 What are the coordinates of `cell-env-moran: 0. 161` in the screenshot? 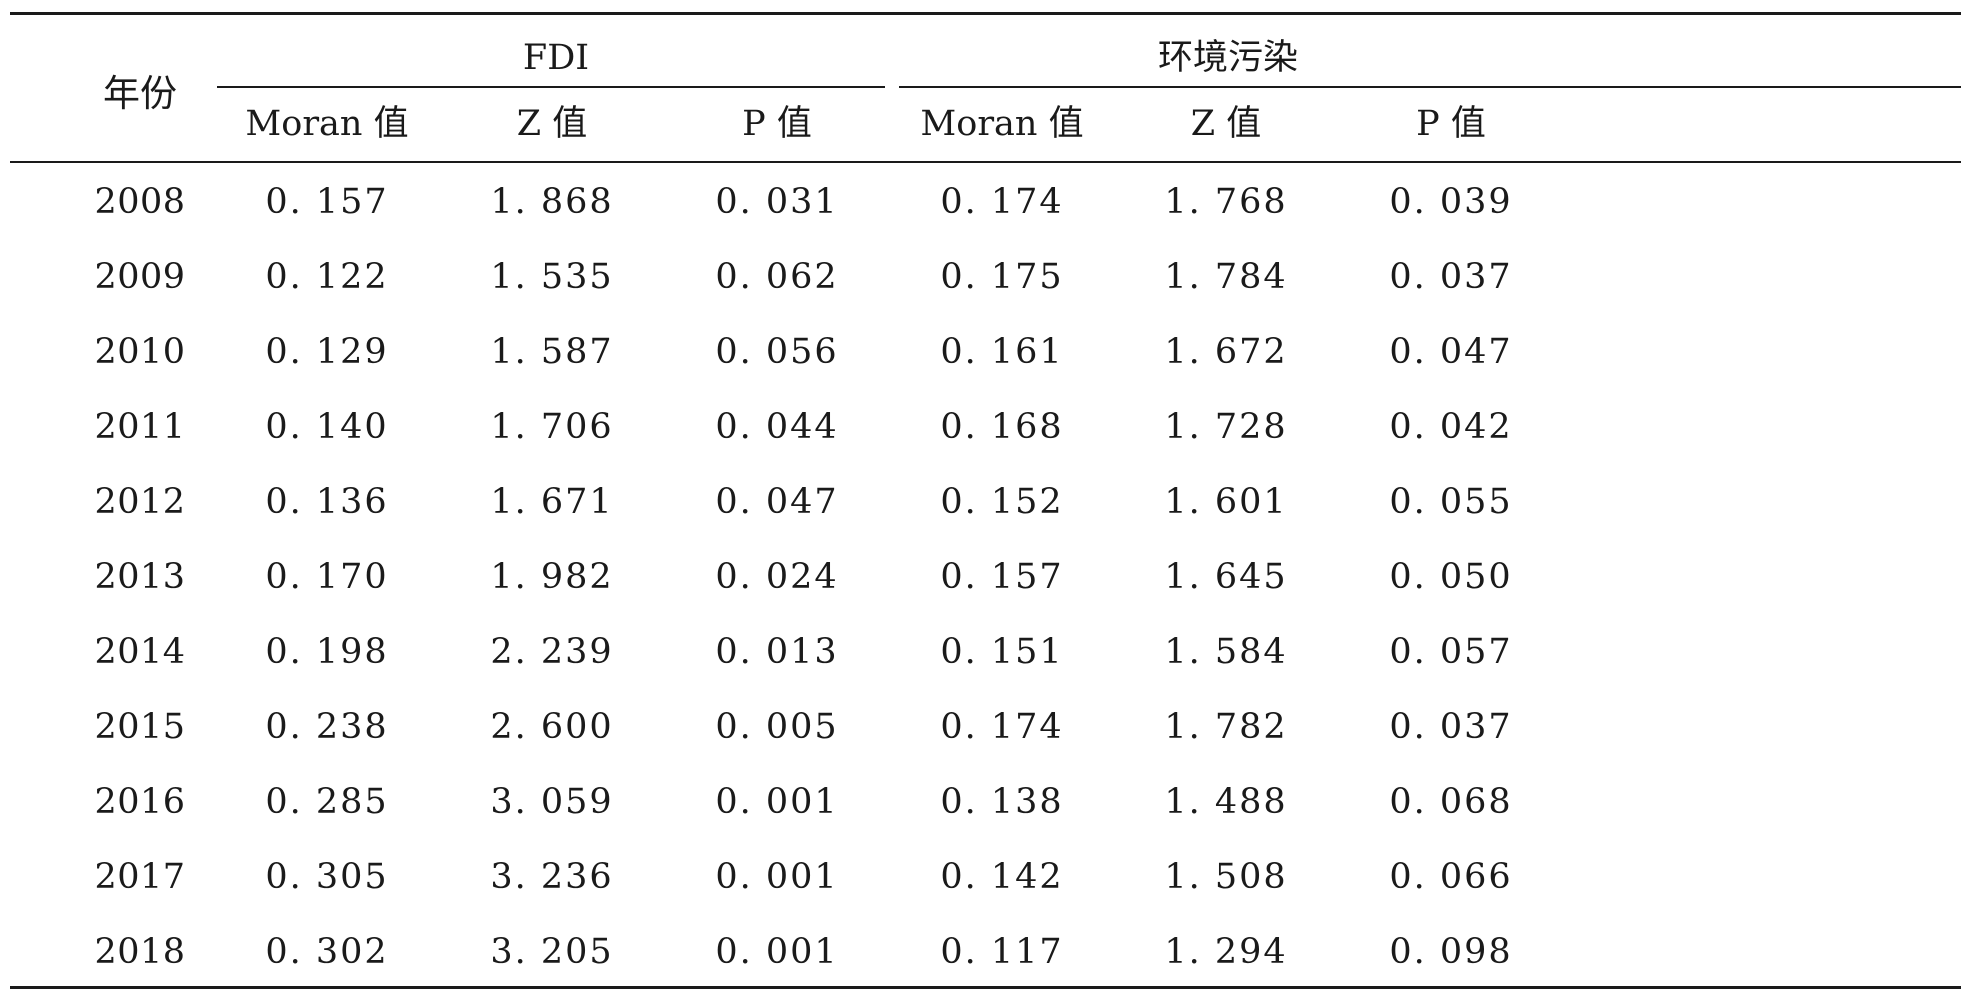 It's located at (1002, 352).